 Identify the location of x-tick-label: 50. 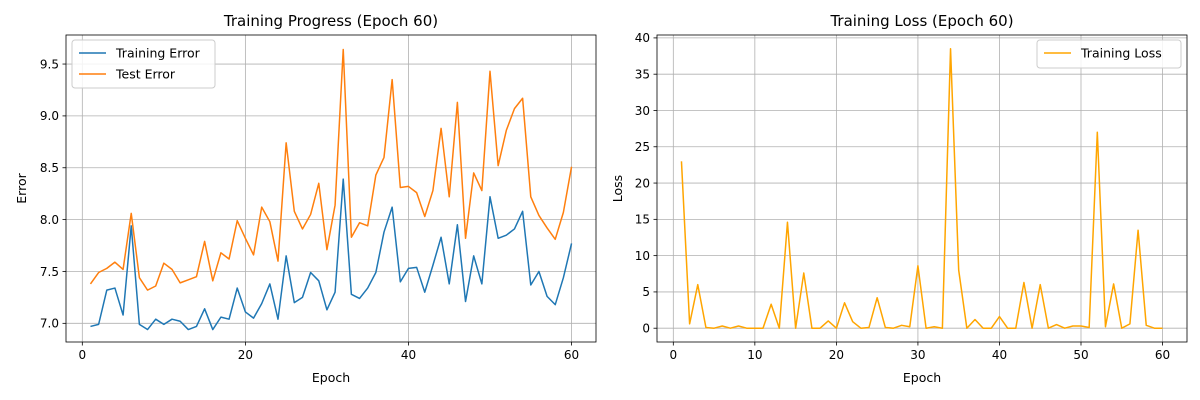
(1080, 355).